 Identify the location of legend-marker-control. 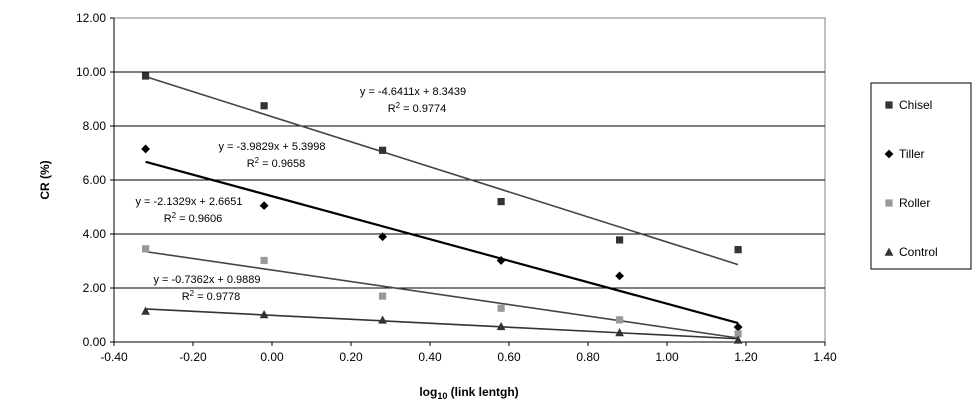
(889, 251).